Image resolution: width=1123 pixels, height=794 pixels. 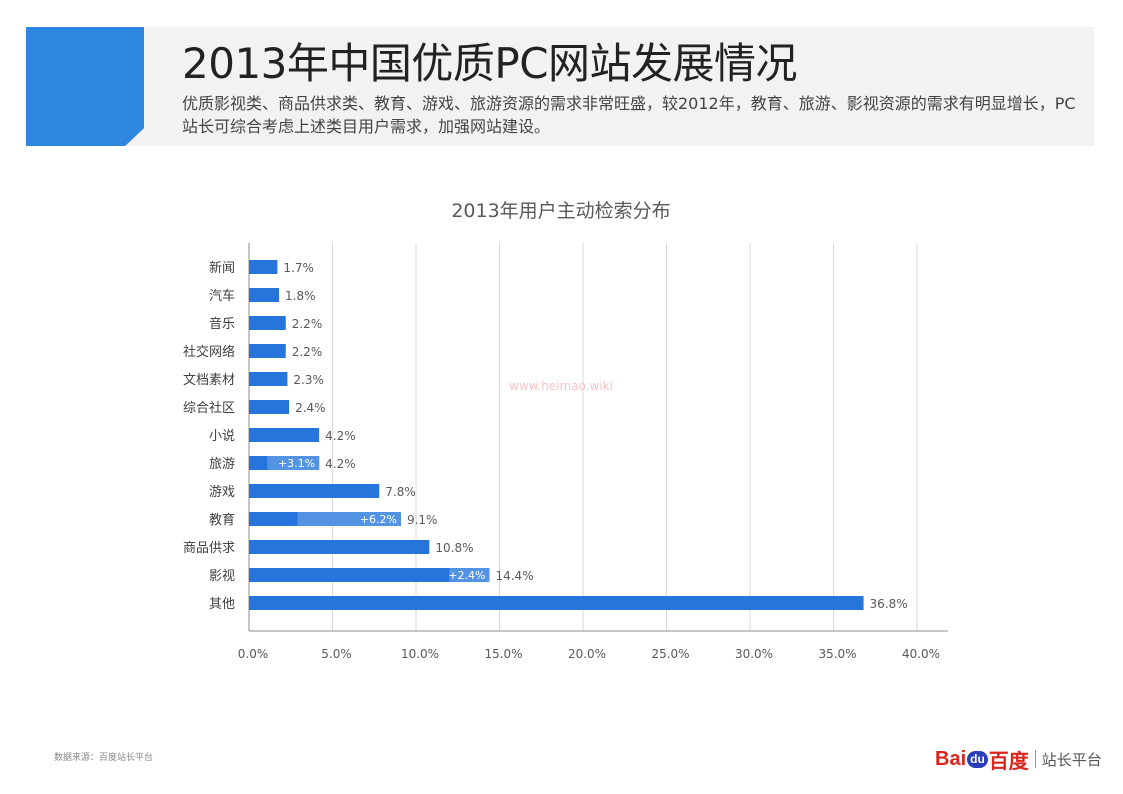 I want to click on category-label: 文档素材, so click(x=209, y=380).